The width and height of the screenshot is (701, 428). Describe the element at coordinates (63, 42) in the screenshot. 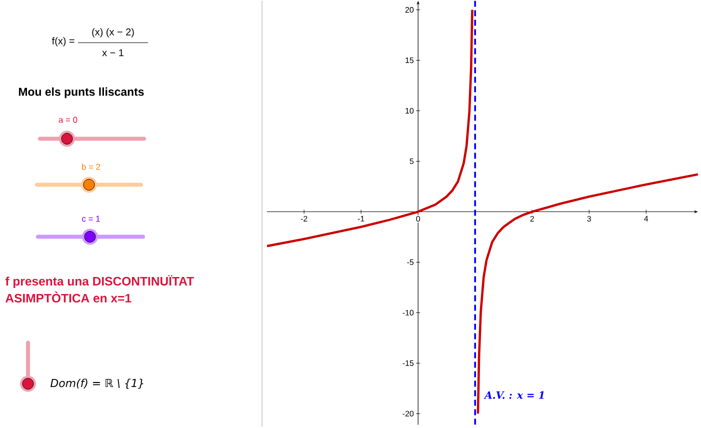

I see `text: f(x) =` at that location.